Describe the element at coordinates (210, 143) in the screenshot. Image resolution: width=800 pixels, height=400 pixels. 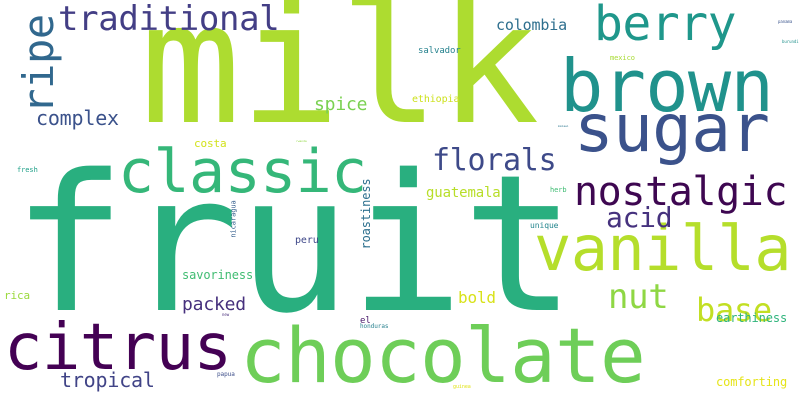
I see `word-costa: costa` at that location.